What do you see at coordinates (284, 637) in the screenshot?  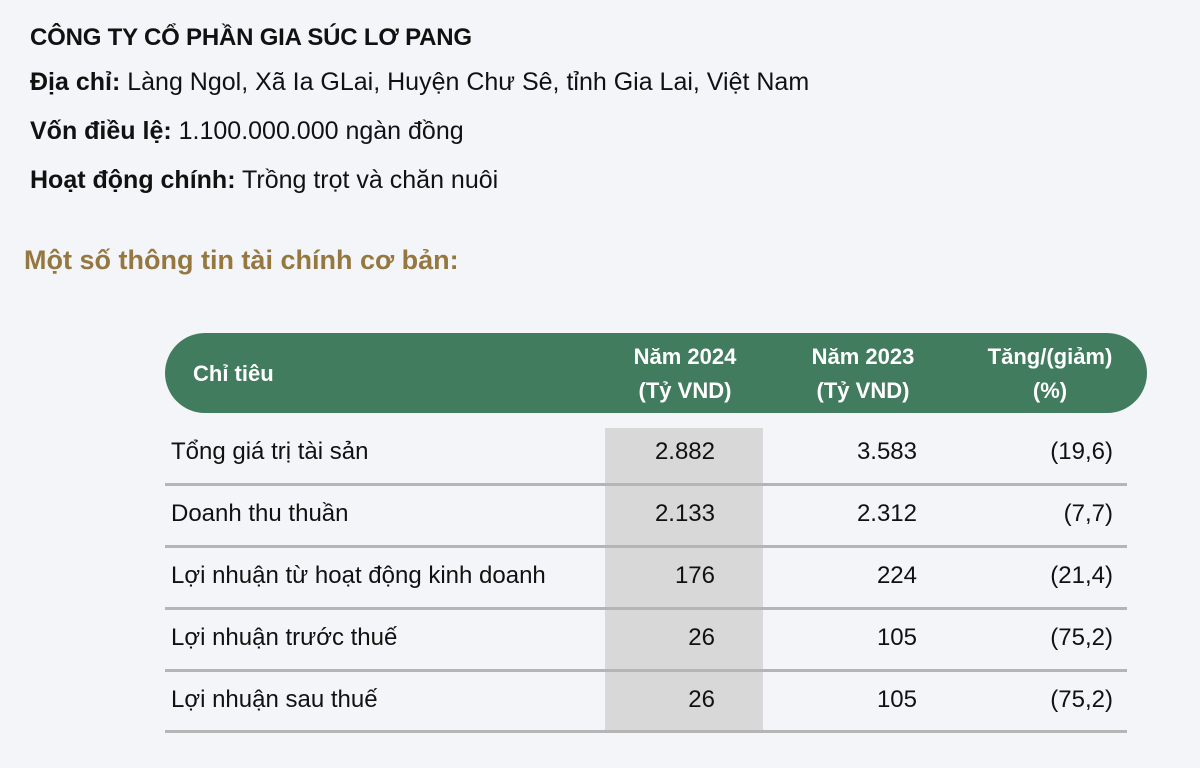 I see `row-label: Lợi nhuận trước thuế` at bounding box center [284, 637].